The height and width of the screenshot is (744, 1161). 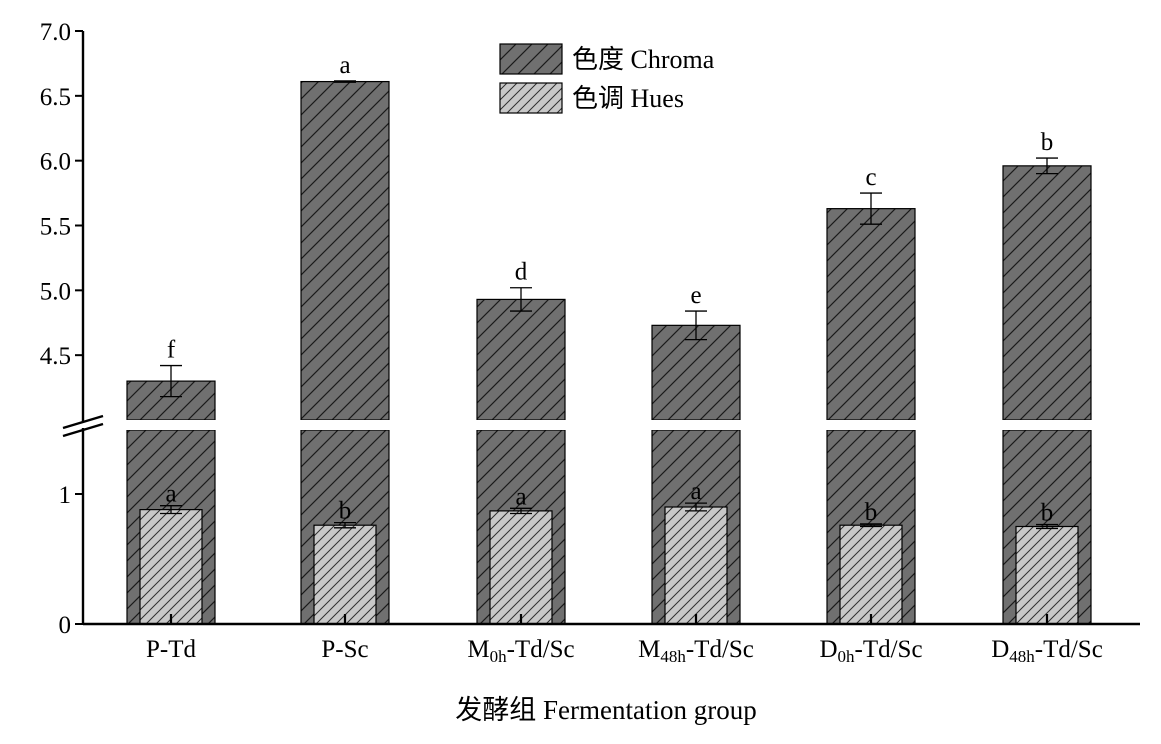 What do you see at coordinates (870, 651) in the screenshot?
I see `x-tick-label: D0h-Td/Sc` at bounding box center [870, 651].